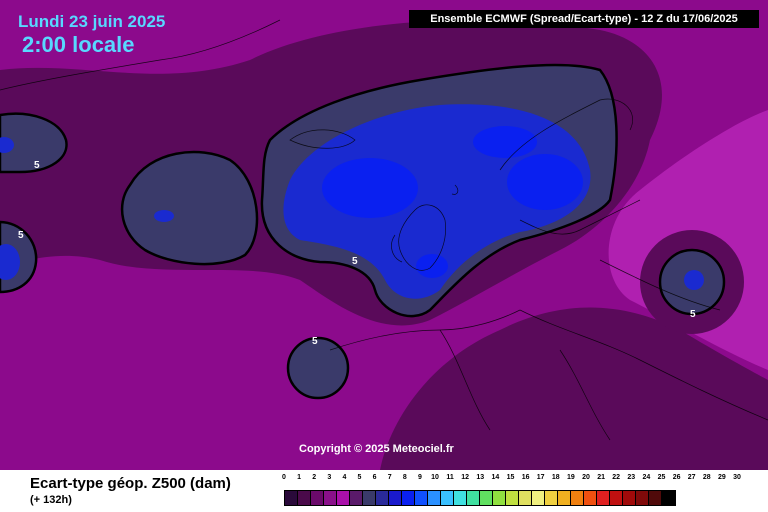 The height and width of the screenshot is (512, 768). Describe the element at coordinates (7, 145) in the screenshot. I see `blue-spot-far-west` at that location.